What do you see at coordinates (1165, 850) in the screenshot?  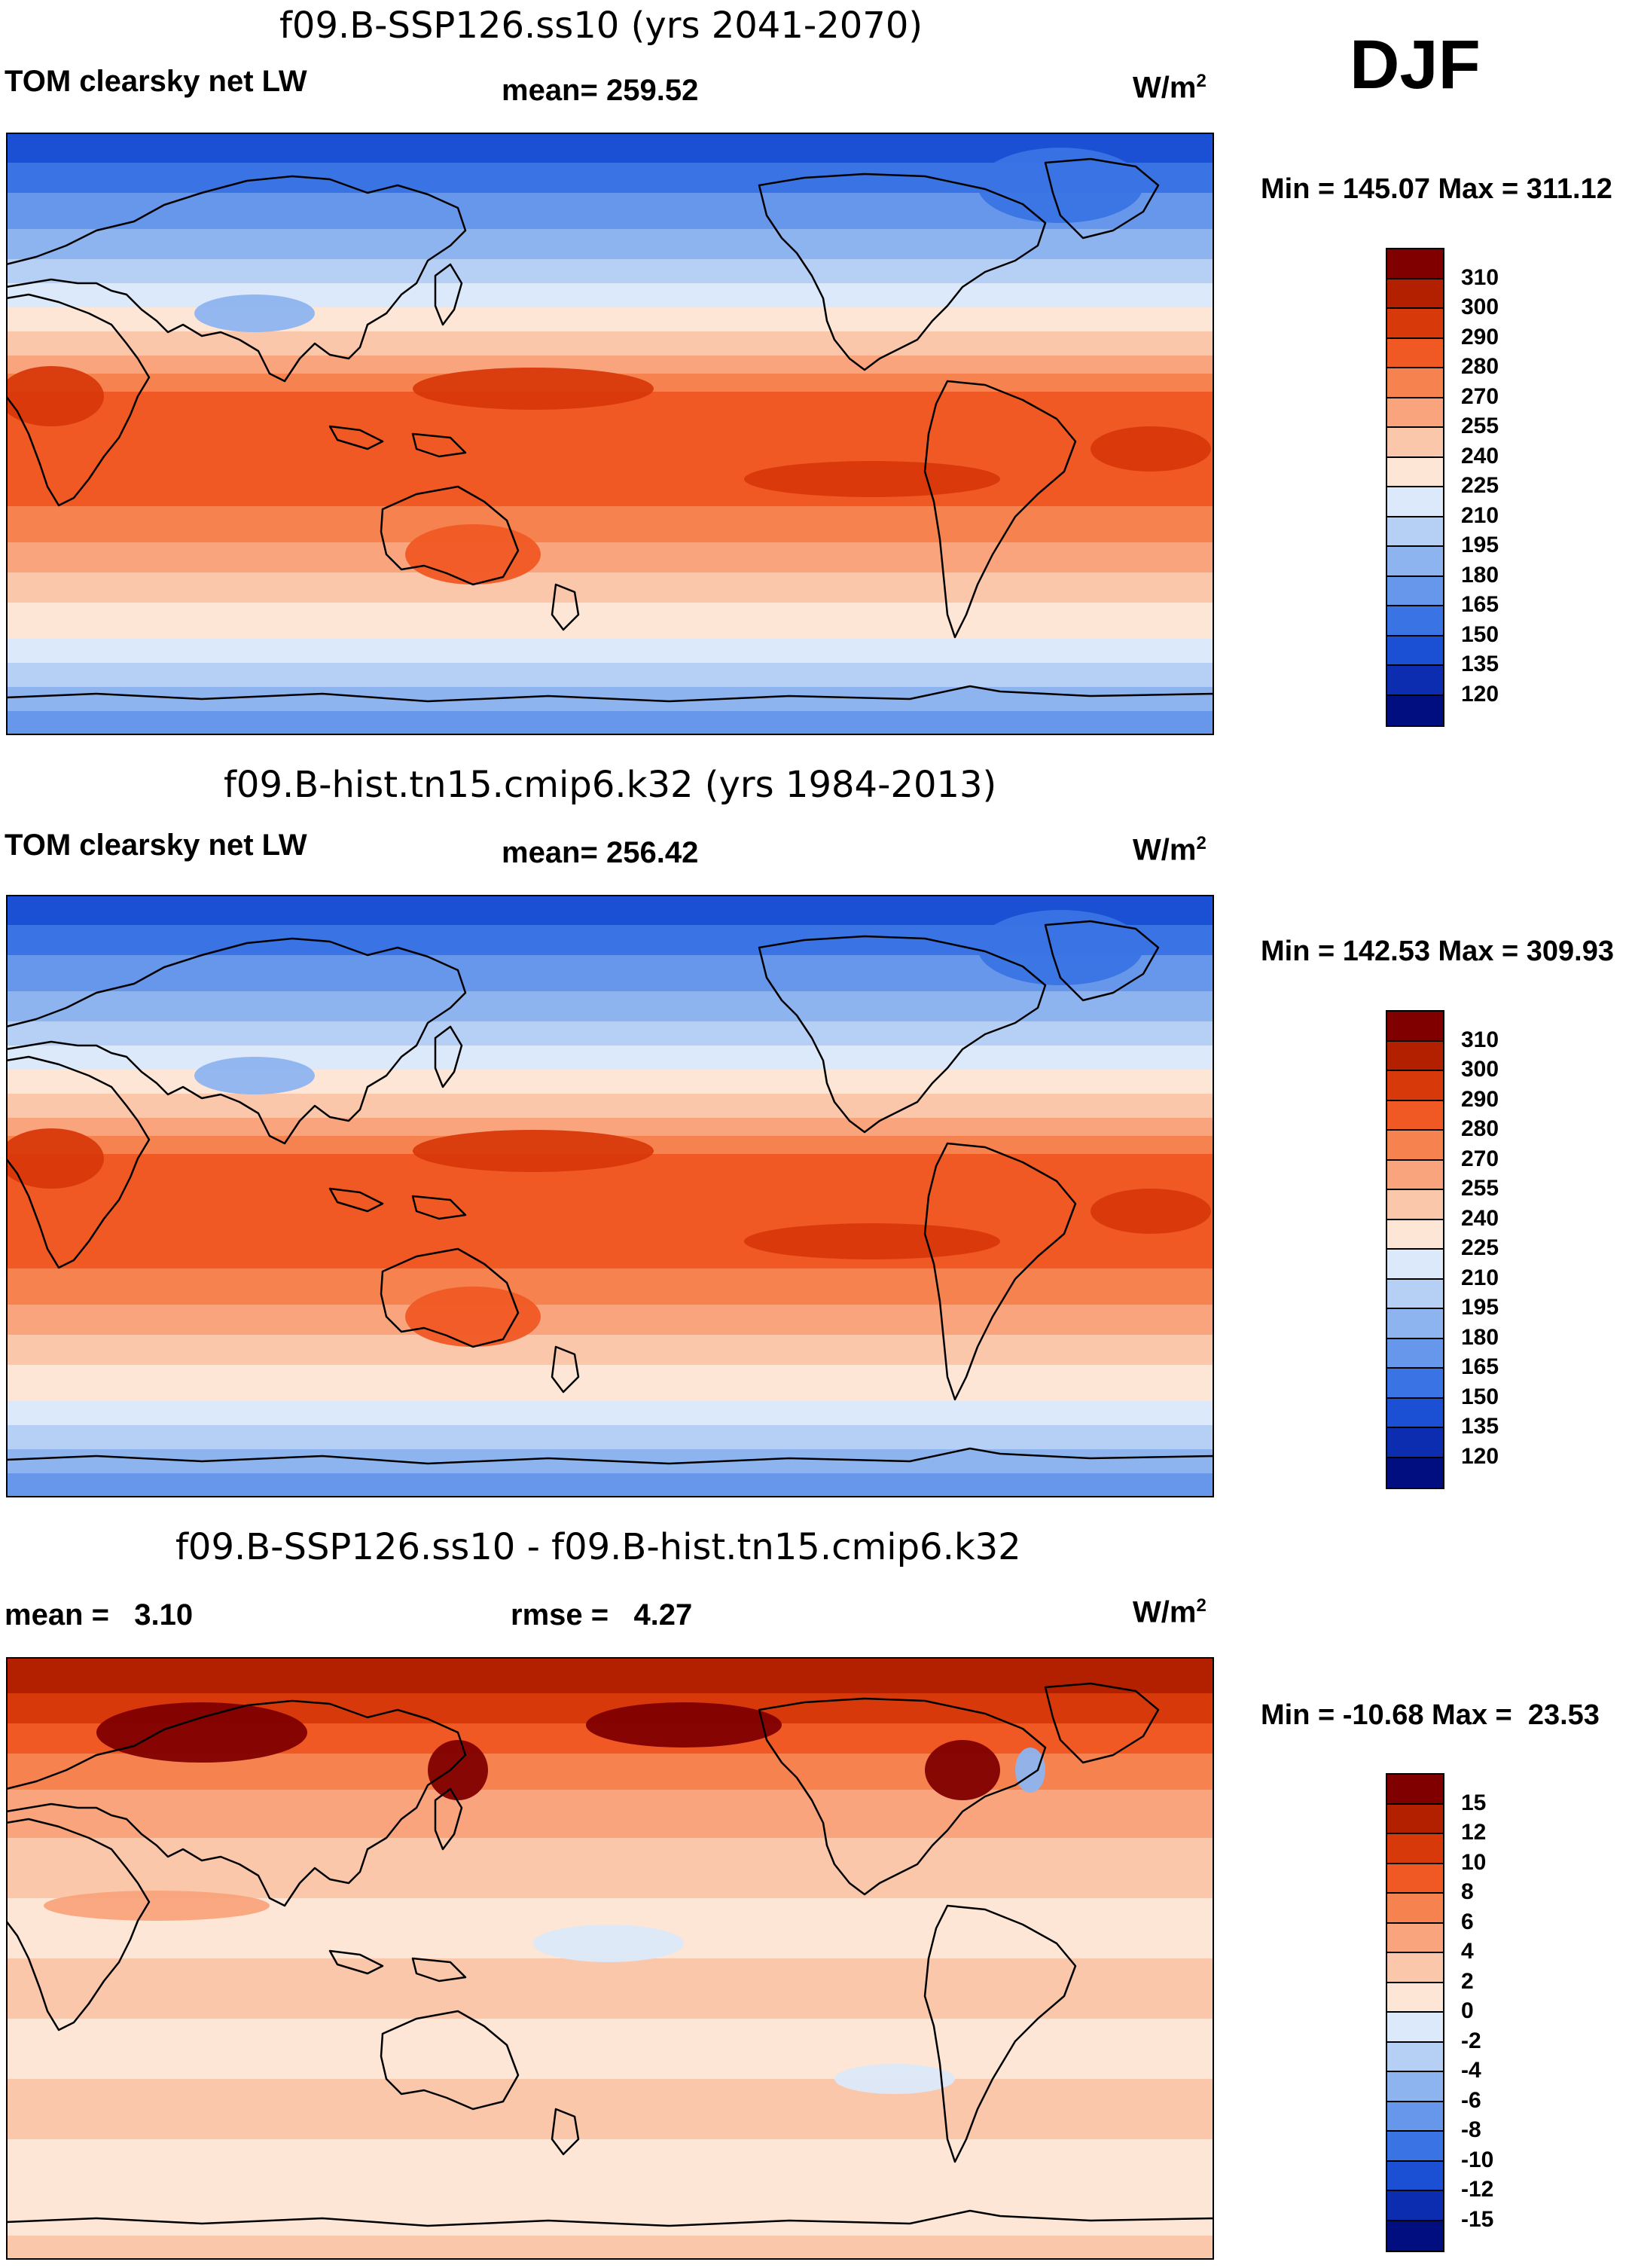 I see `panel2-units-text: W/m` at bounding box center [1165, 850].